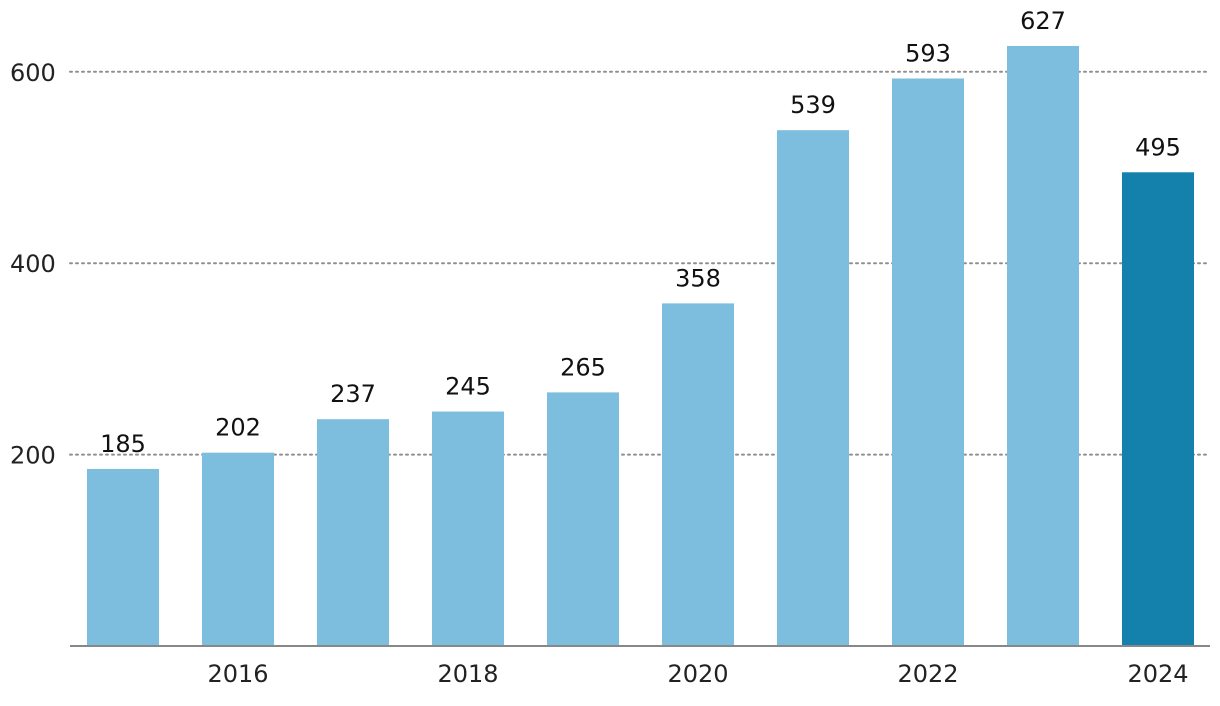  I want to click on bar-2015, so click(123, 557).